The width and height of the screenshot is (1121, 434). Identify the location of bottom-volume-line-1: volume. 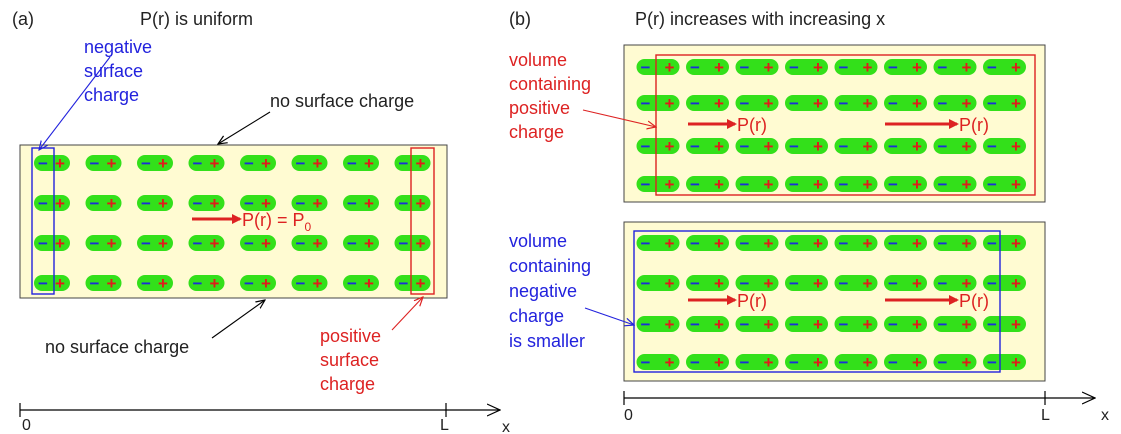
(538, 241).